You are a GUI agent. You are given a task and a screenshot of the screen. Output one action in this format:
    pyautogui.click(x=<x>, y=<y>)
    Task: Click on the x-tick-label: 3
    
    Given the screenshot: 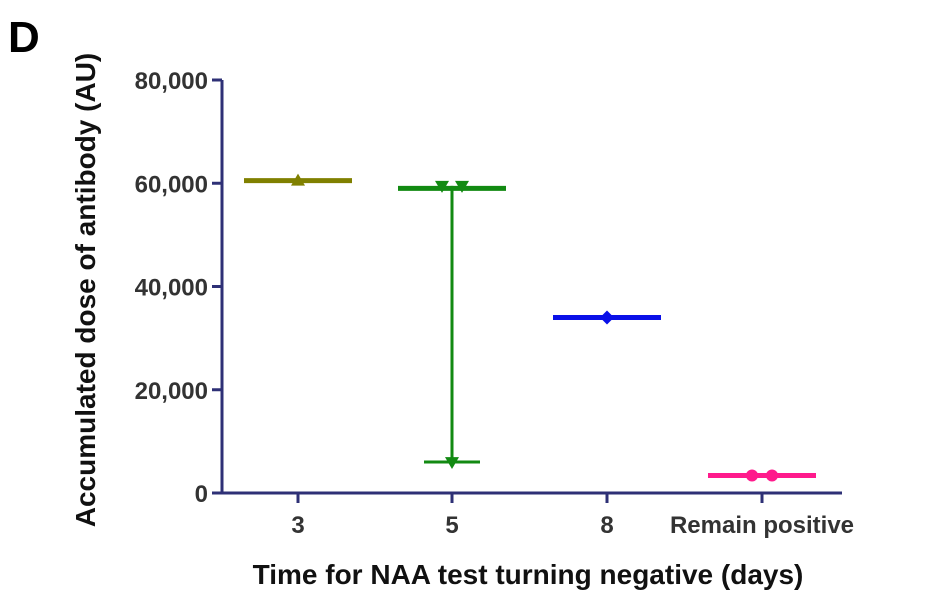 What is the action you would take?
    pyautogui.click(x=297, y=525)
    